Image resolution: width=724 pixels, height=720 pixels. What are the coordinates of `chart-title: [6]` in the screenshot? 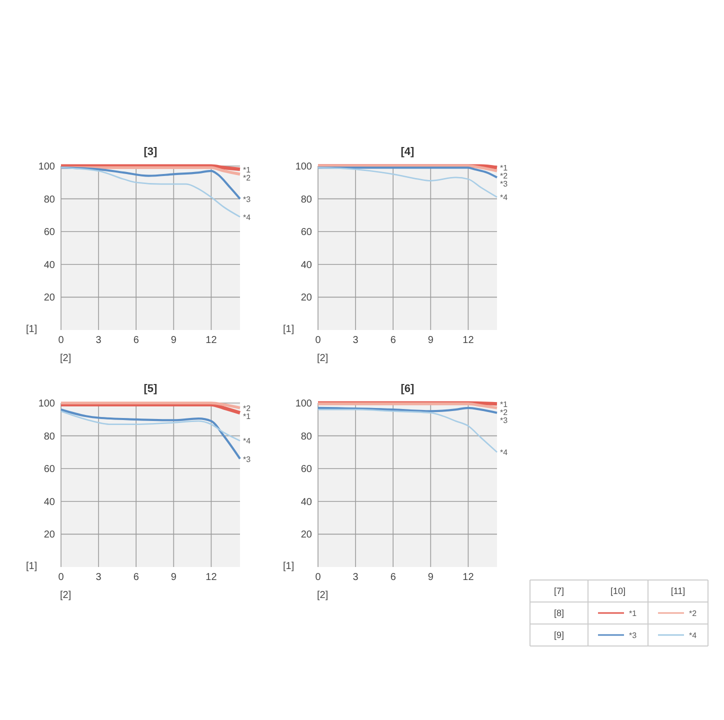 It's located at (407, 389).